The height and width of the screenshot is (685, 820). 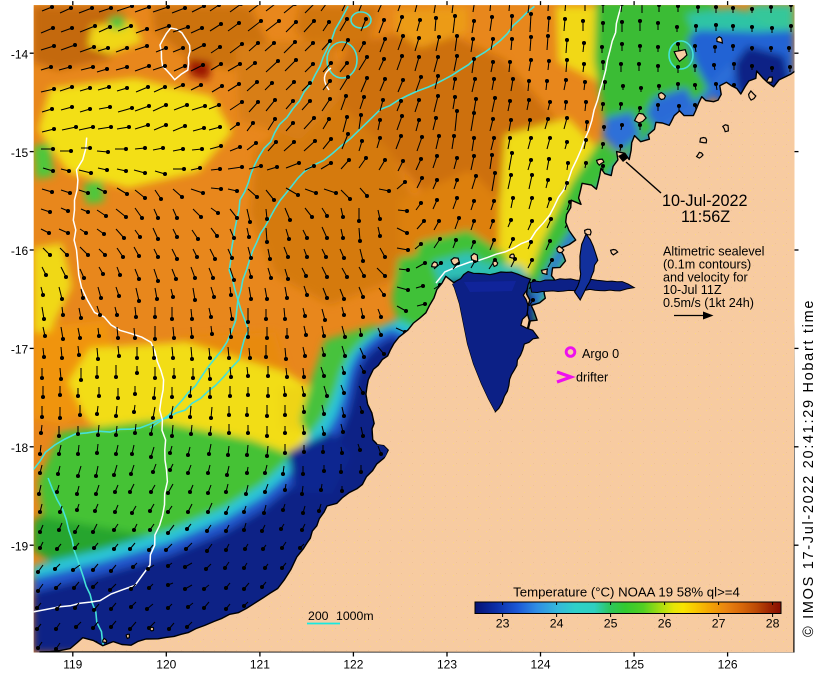 What do you see at coordinates (20, 251) in the screenshot?
I see `svg-text: -16` at bounding box center [20, 251].